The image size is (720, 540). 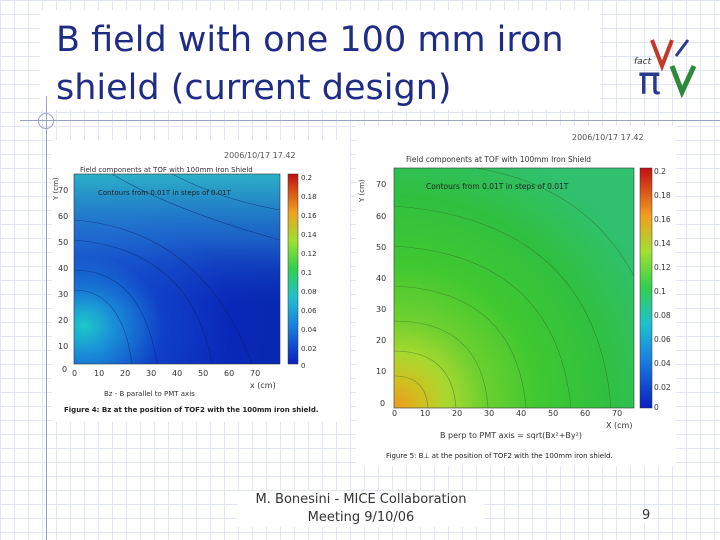 What do you see at coordinates (362, 191) in the screenshot?
I see `right-ylabel: Y (cm)` at bounding box center [362, 191].